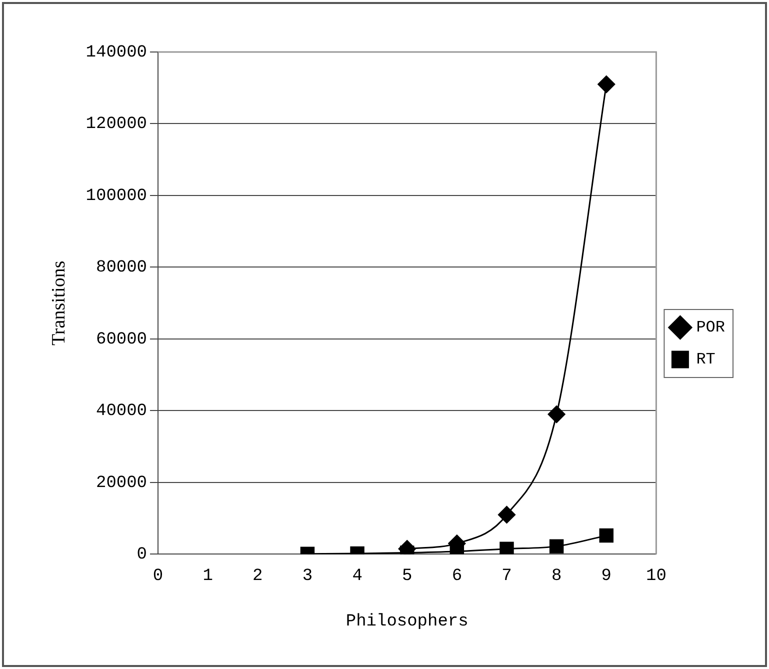 This screenshot has height=669, width=769. Describe the element at coordinates (117, 53) in the screenshot. I see `y-tick-label: 140000` at that location.